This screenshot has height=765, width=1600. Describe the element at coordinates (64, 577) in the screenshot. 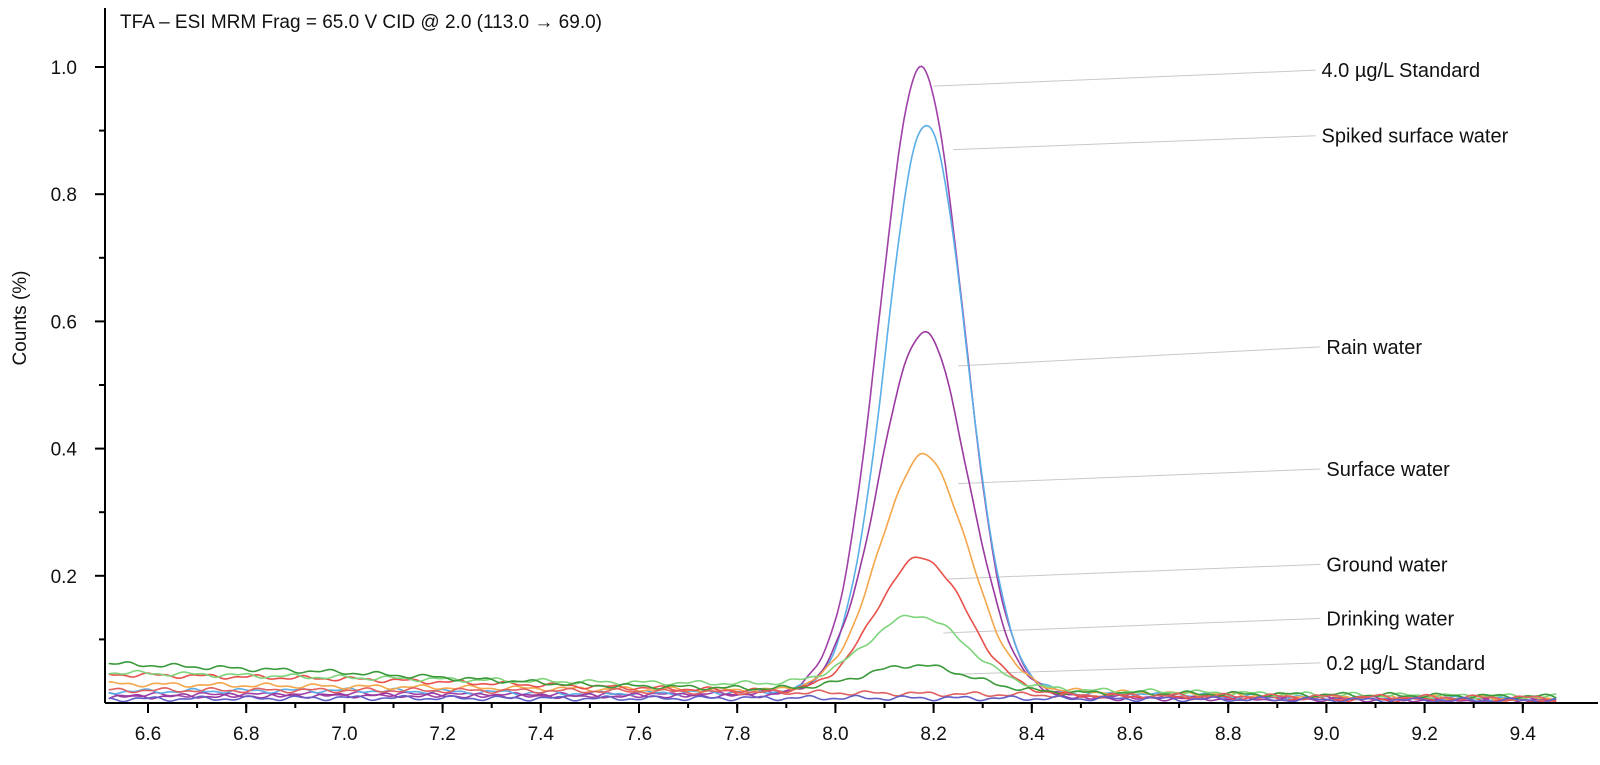

I see `y-tick-label: 0.2` at that location.